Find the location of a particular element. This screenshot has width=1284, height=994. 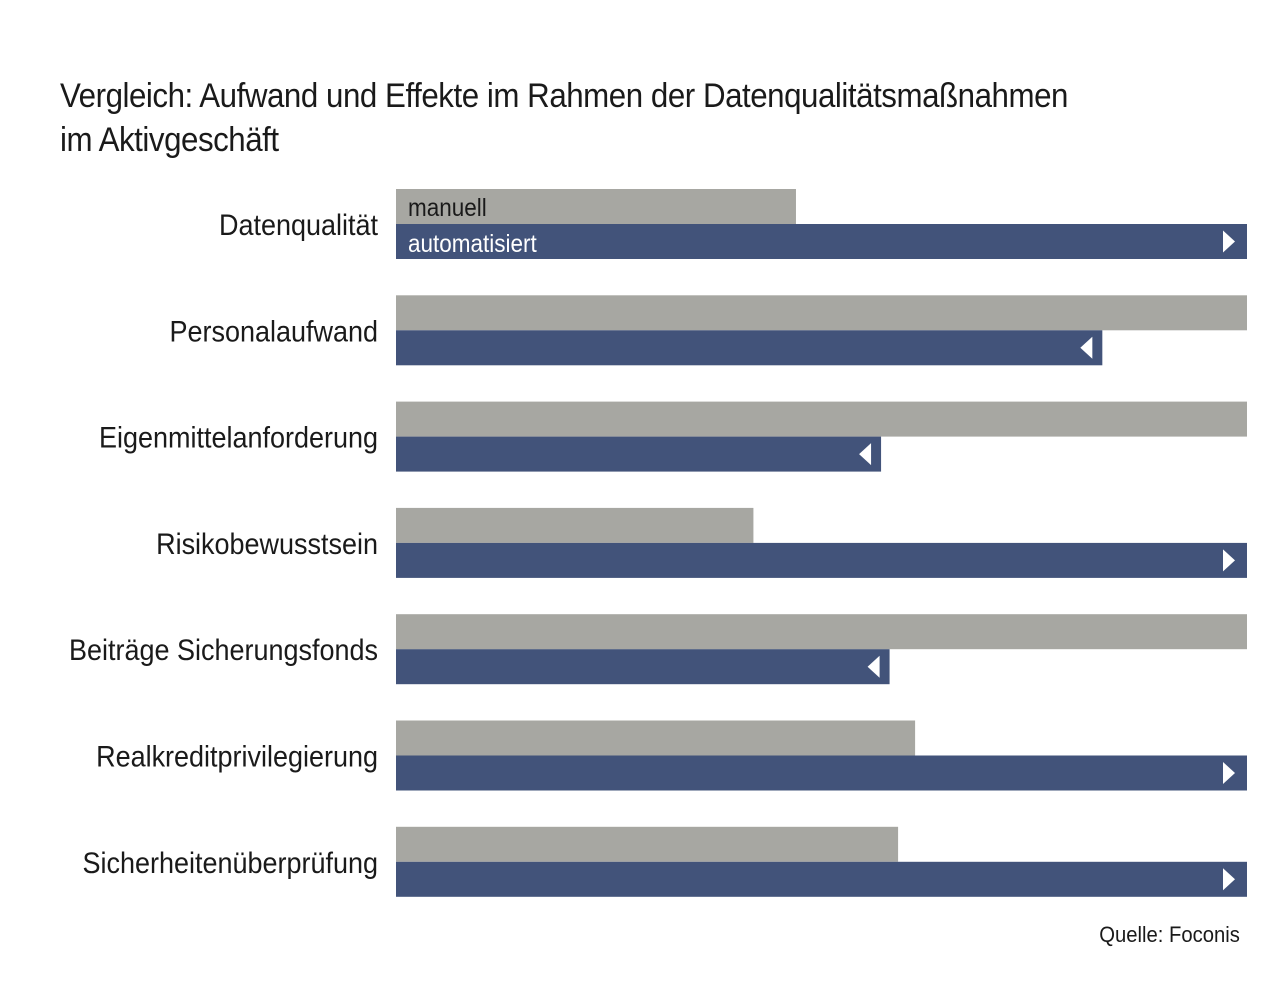

category-label-6: Sicherheitenüberprüfung is located at coordinates (230, 864).